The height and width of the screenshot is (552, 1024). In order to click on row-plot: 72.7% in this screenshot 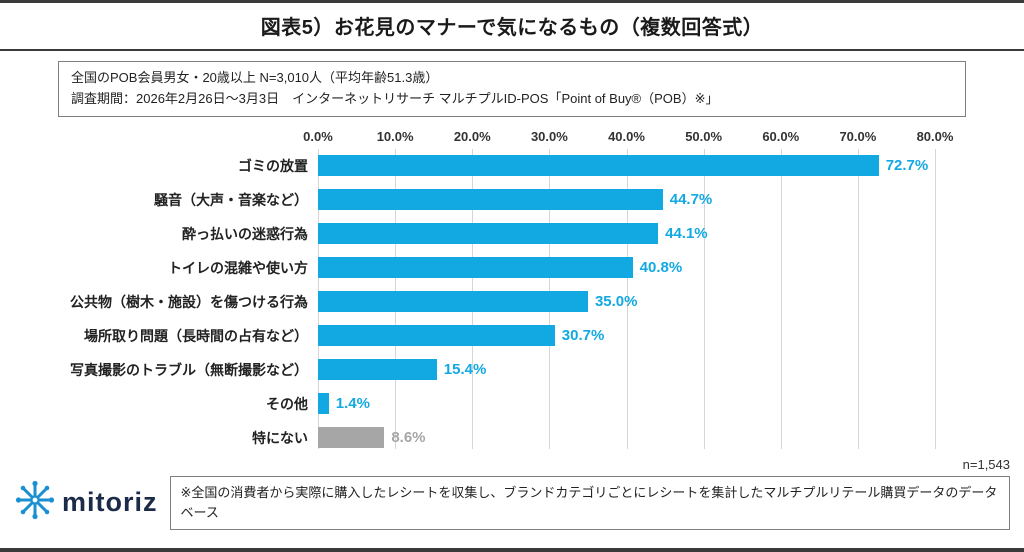, I will do `click(626, 166)`.